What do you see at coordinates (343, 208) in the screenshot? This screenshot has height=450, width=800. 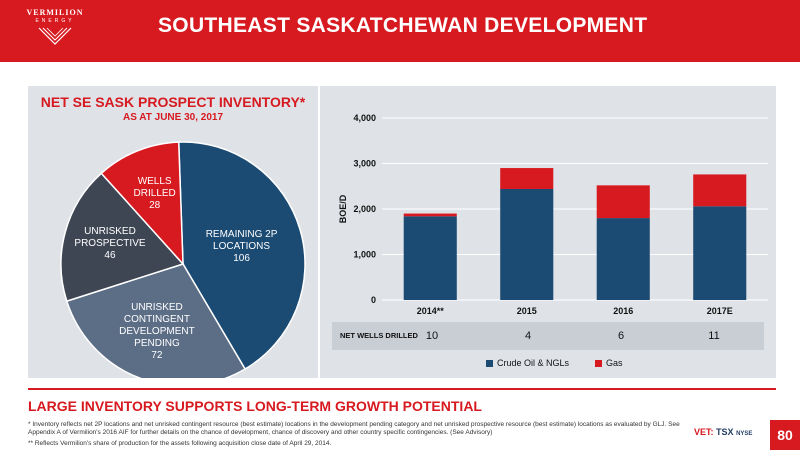 I see `y-axis-label: BOE/D` at bounding box center [343, 208].